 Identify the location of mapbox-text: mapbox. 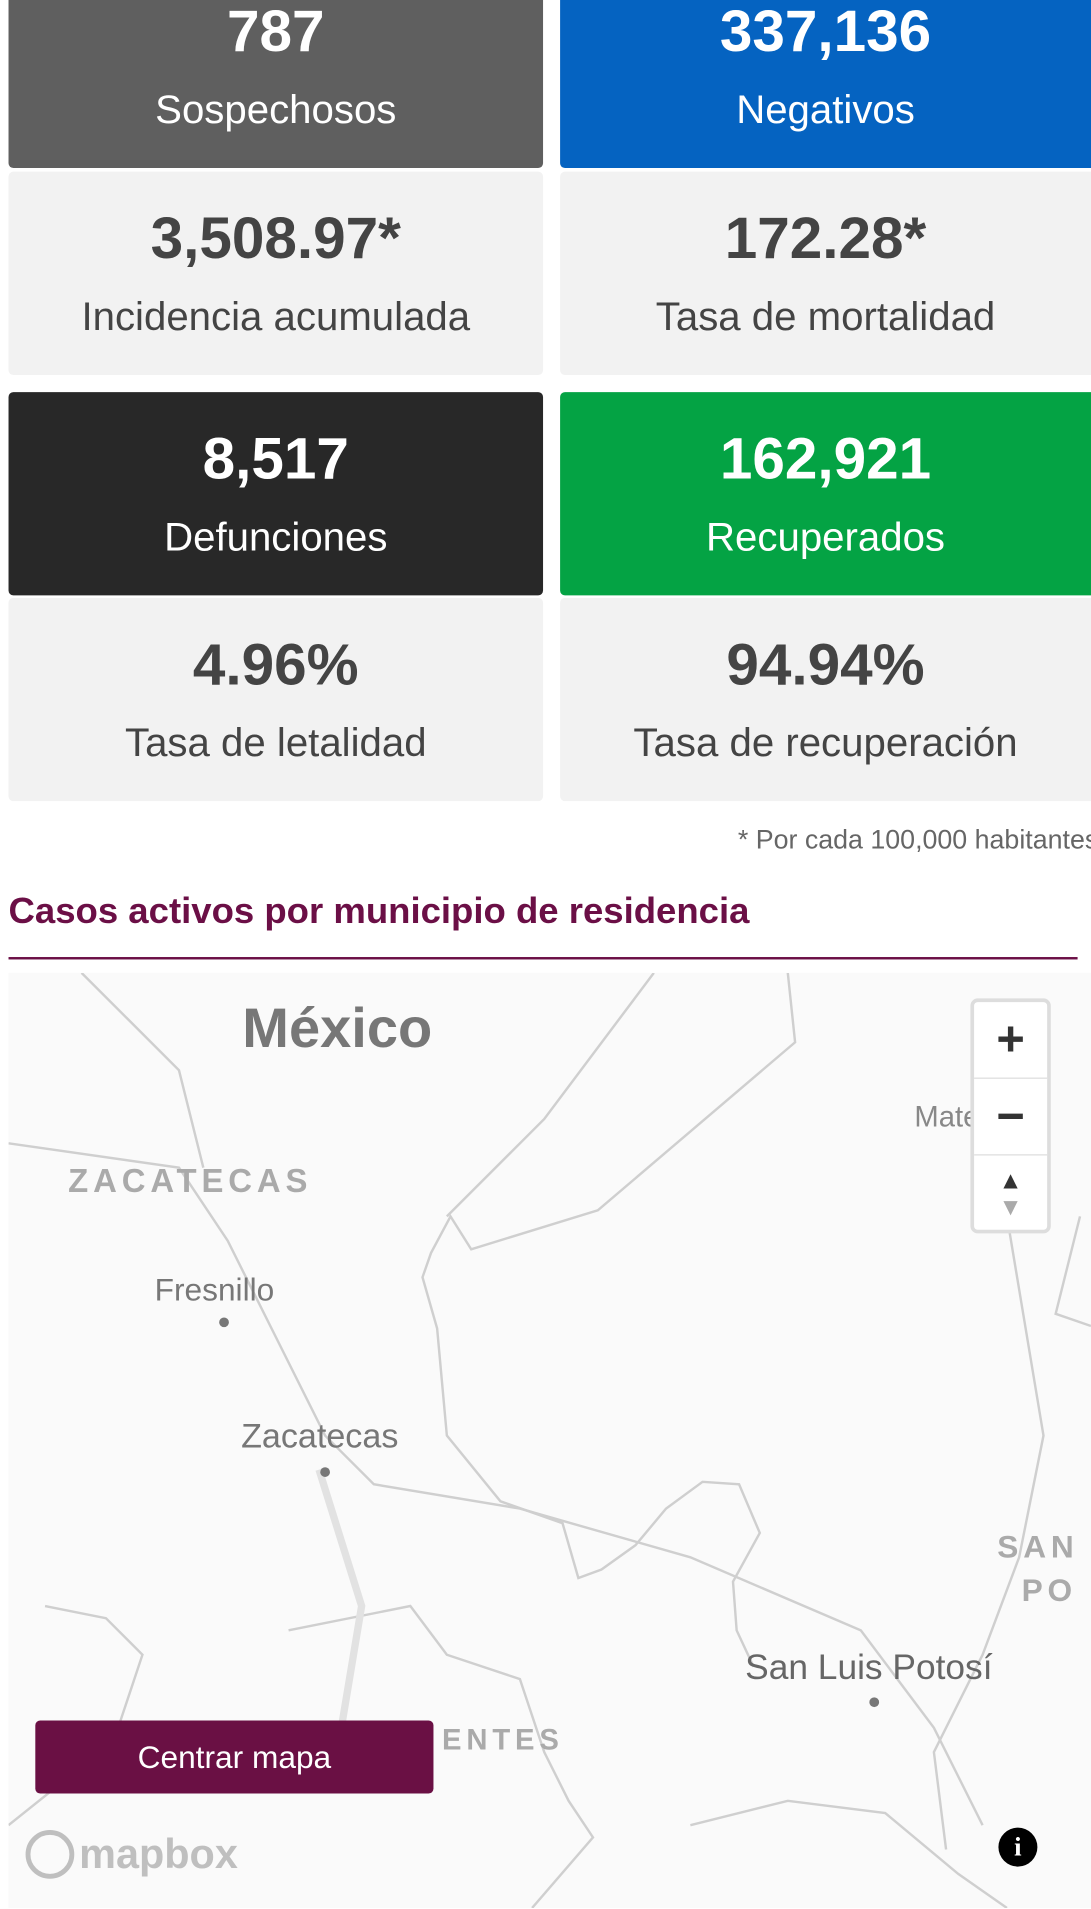
(158, 1853).